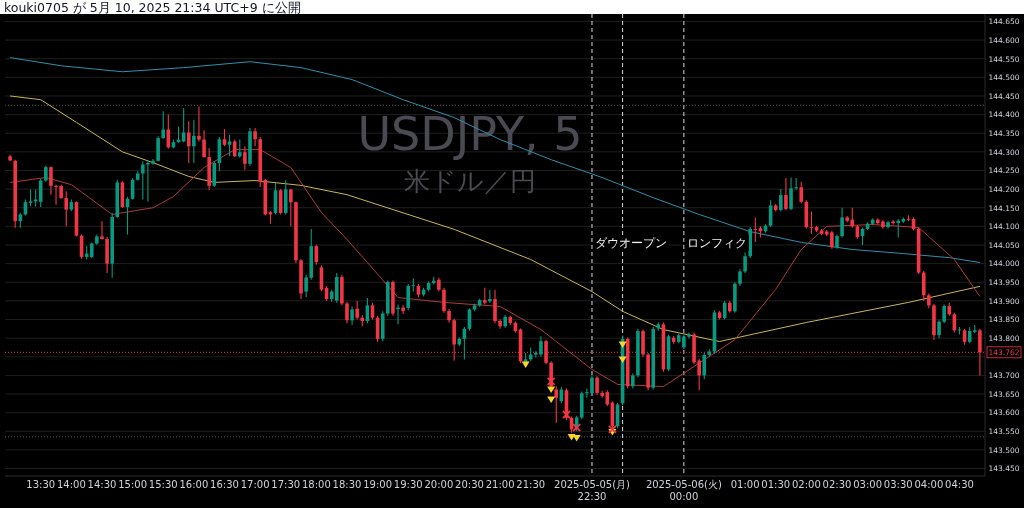 This screenshot has height=508, width=1024. I want to click on x-tick-label: 14:30, so click(102, 484).